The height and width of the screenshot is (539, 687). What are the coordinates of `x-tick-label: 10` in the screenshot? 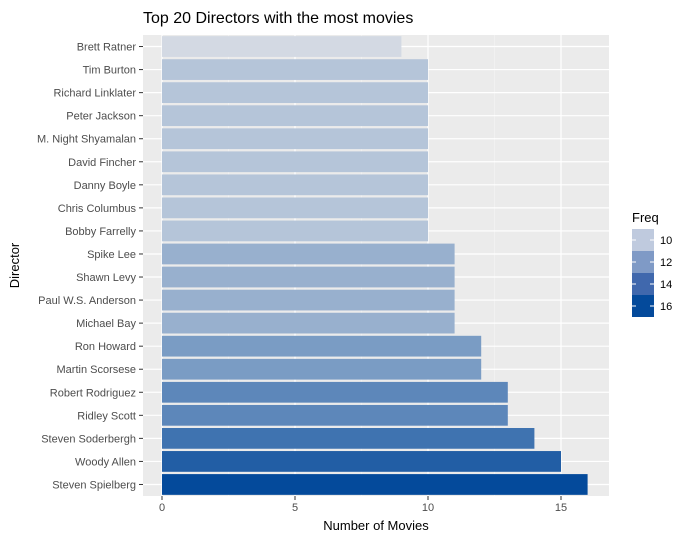 It's located at (428, 508).